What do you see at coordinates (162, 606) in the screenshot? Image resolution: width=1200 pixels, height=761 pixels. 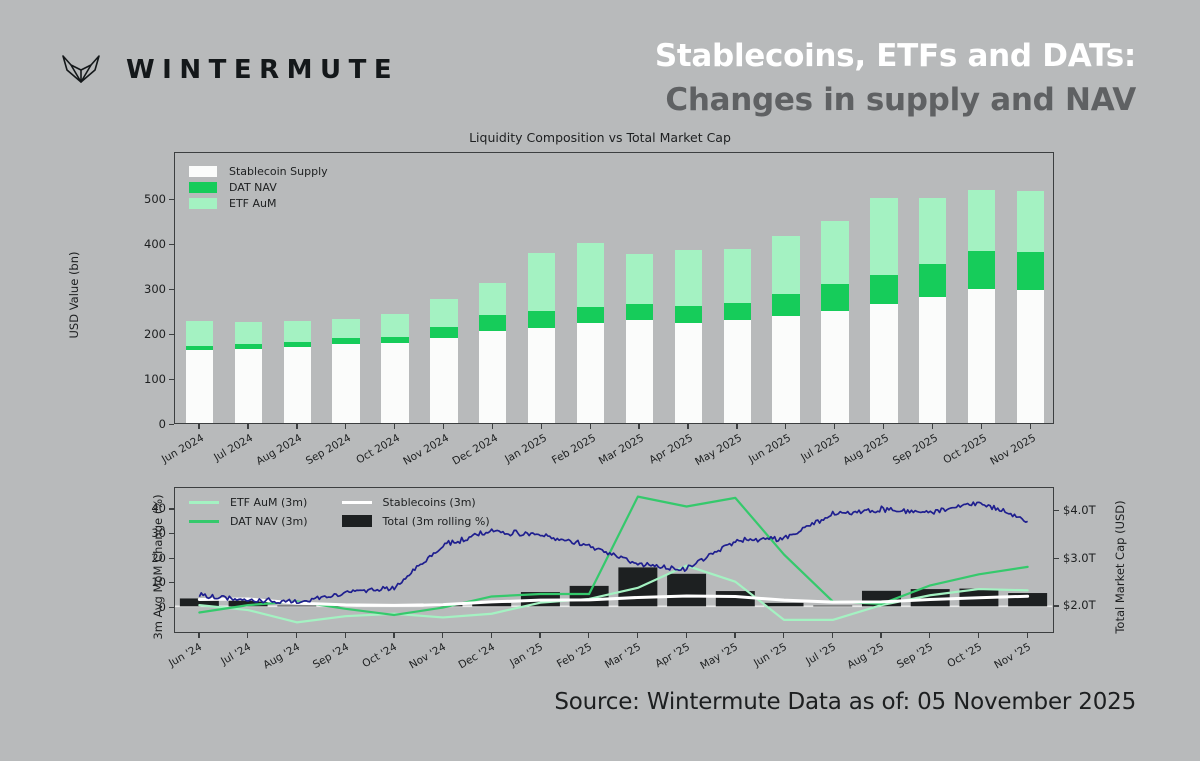 I see `y-tick-label-left: 0` at bounding box center [162, 606].